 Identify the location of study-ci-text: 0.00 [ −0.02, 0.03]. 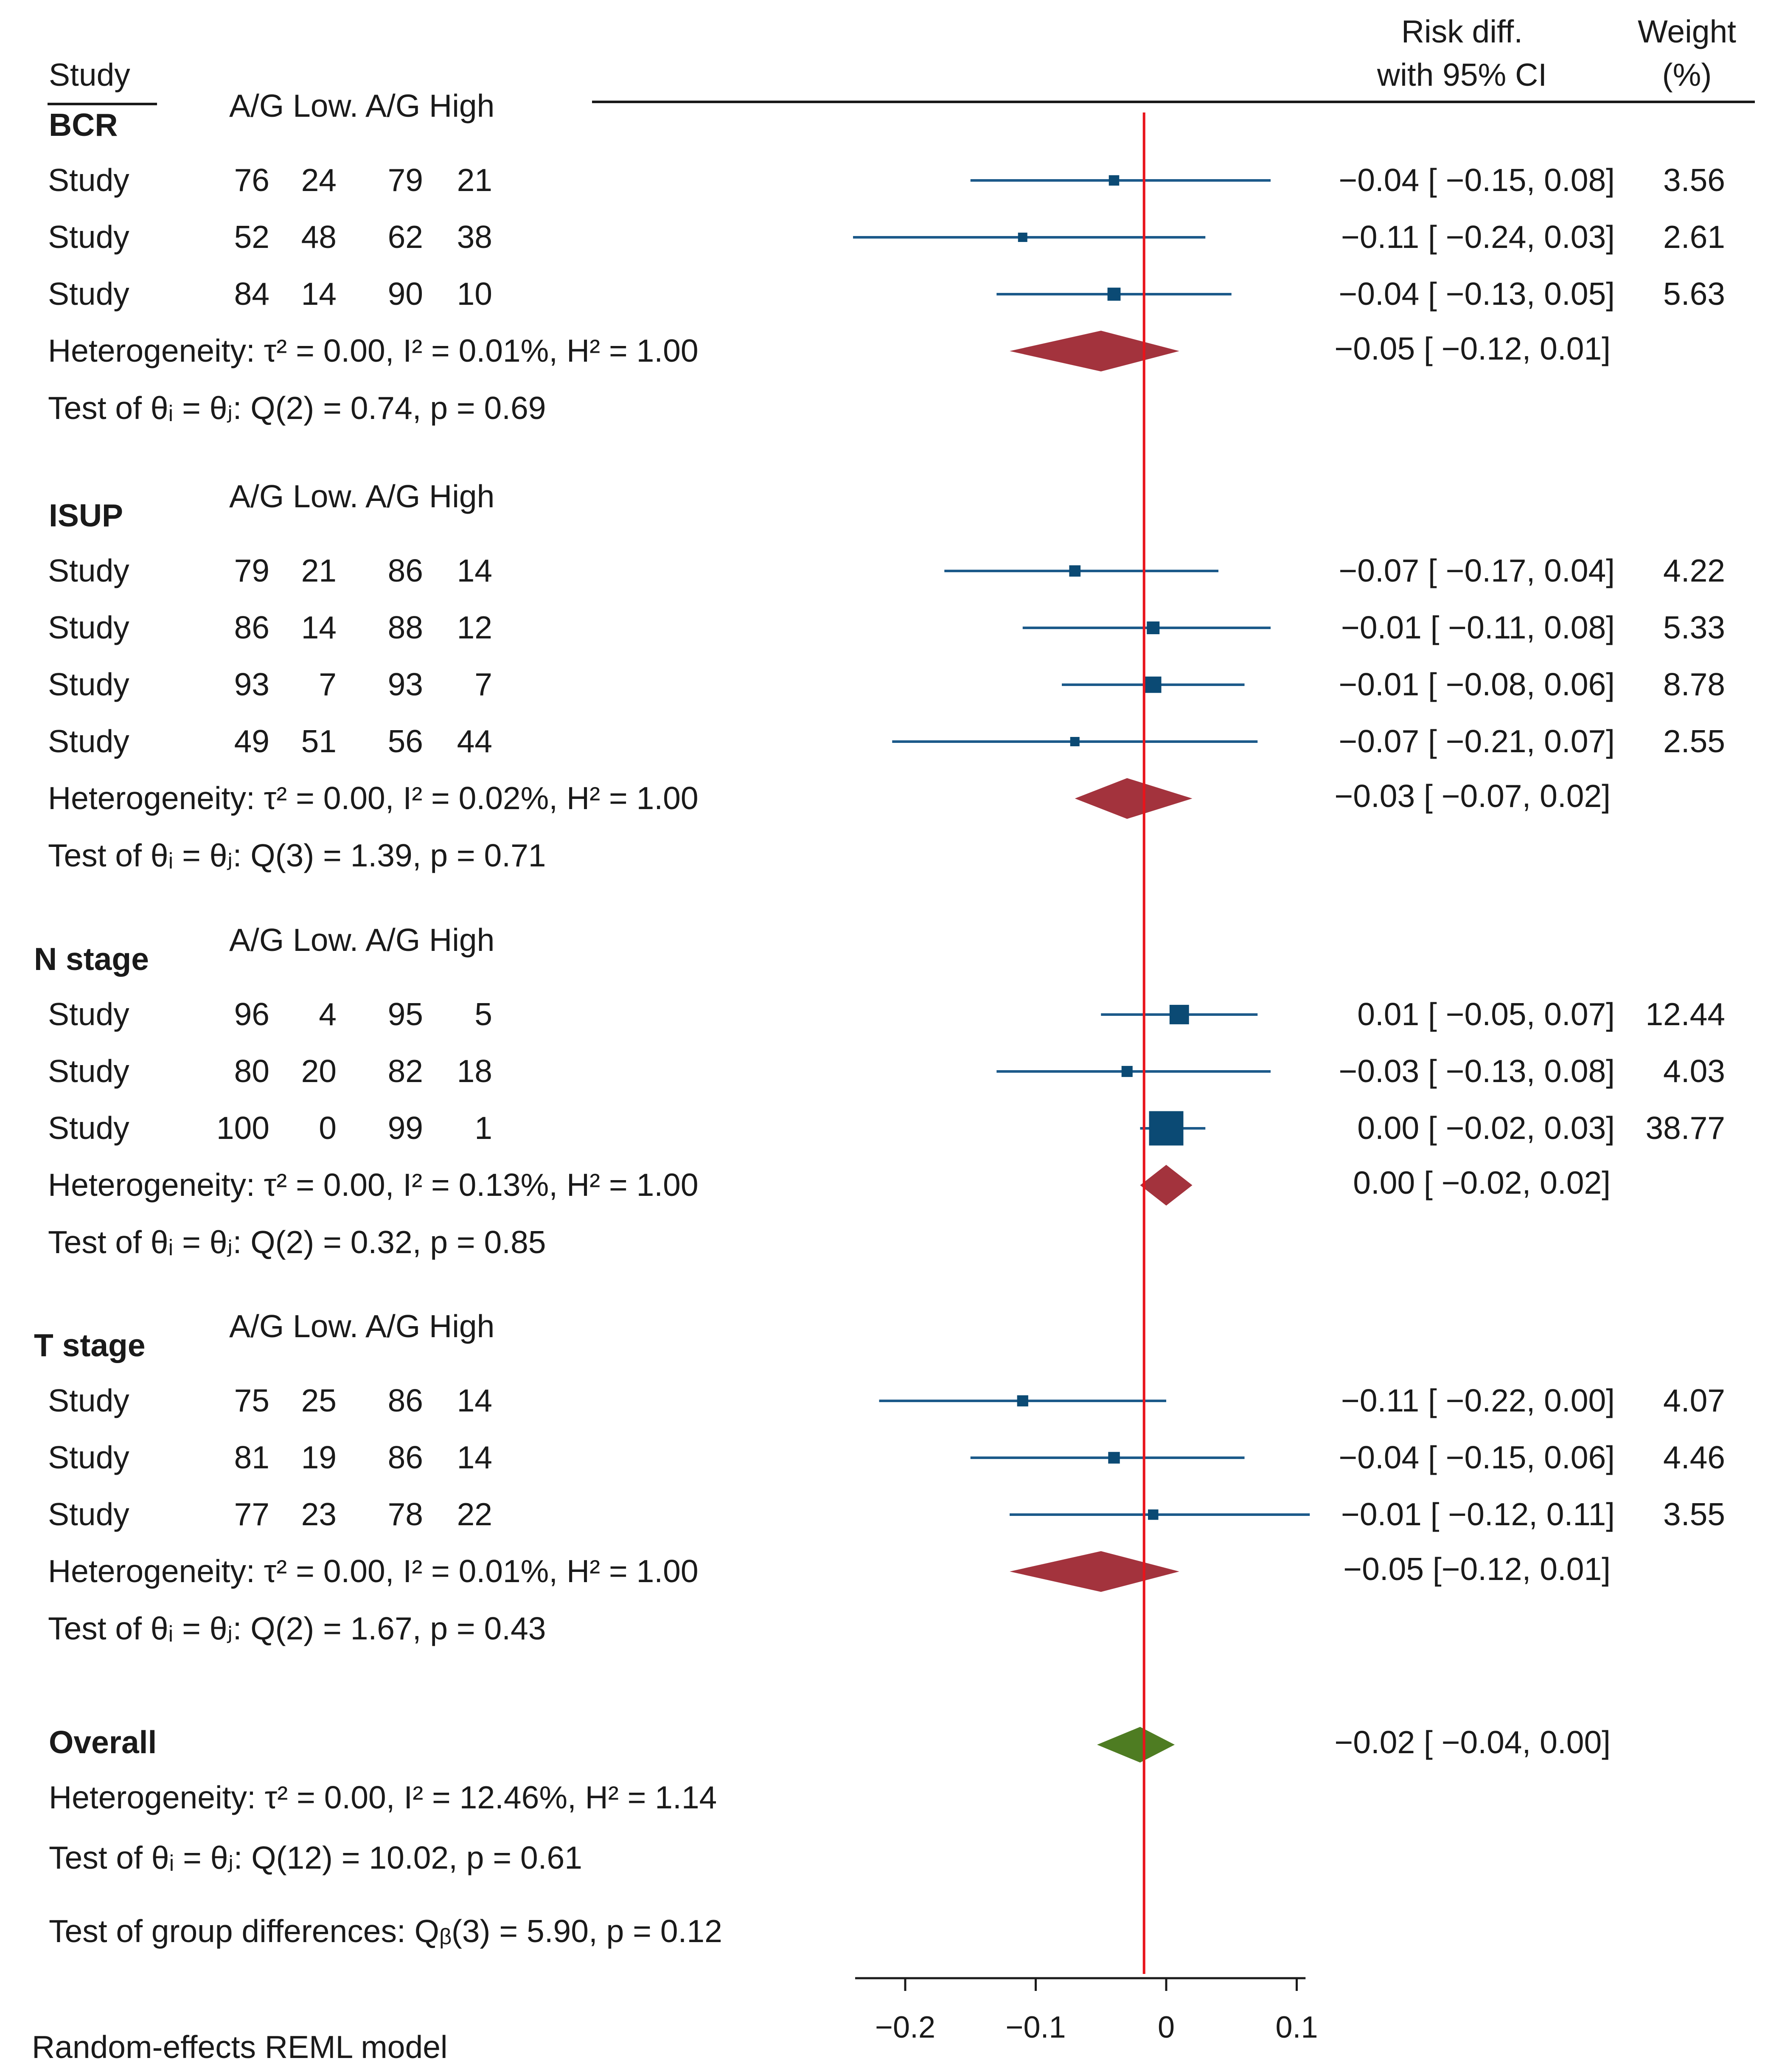
(1486, 1128).